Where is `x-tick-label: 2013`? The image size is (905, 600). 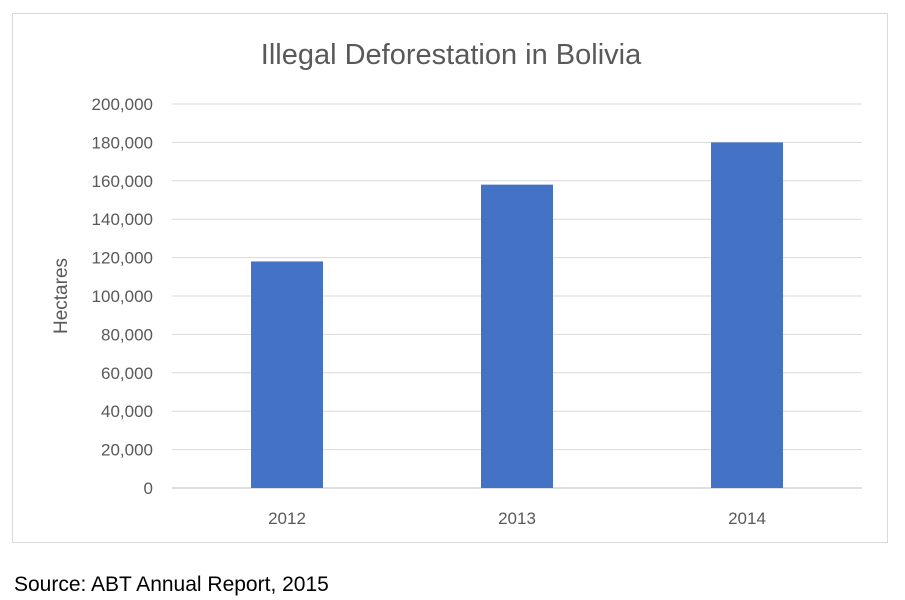
x-tick-label: 2013 is located at coordinates (517, 518).